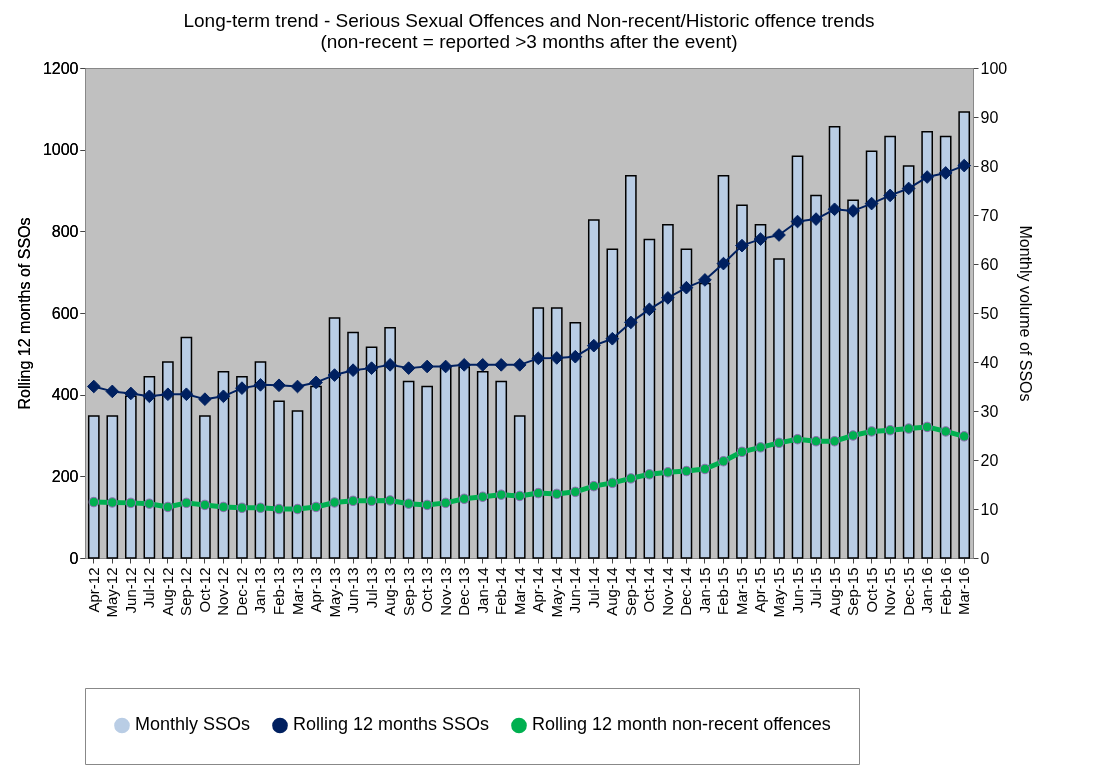  I want to click on y-tick-label: 0, so click(74, 558).